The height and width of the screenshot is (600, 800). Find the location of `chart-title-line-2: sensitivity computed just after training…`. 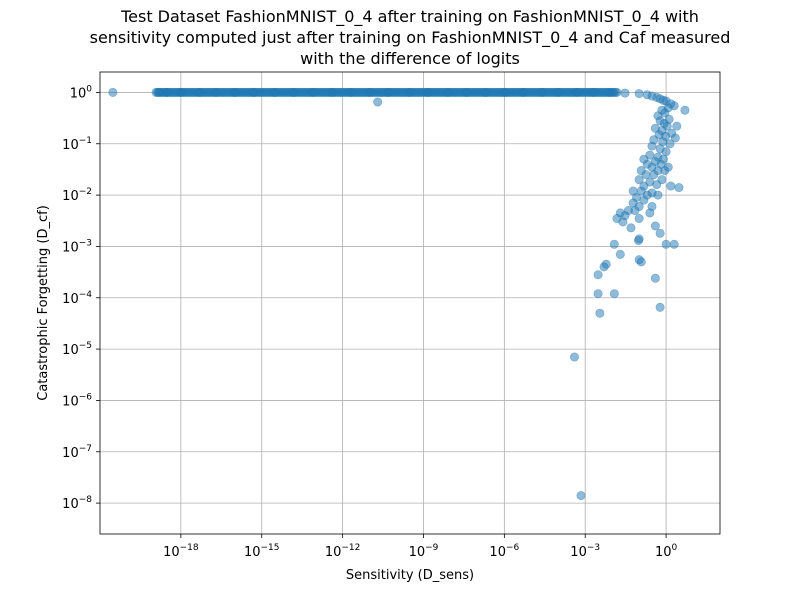

chart-title-line-2: sensitivity computed just after training… is located at coordinates (410, 38).